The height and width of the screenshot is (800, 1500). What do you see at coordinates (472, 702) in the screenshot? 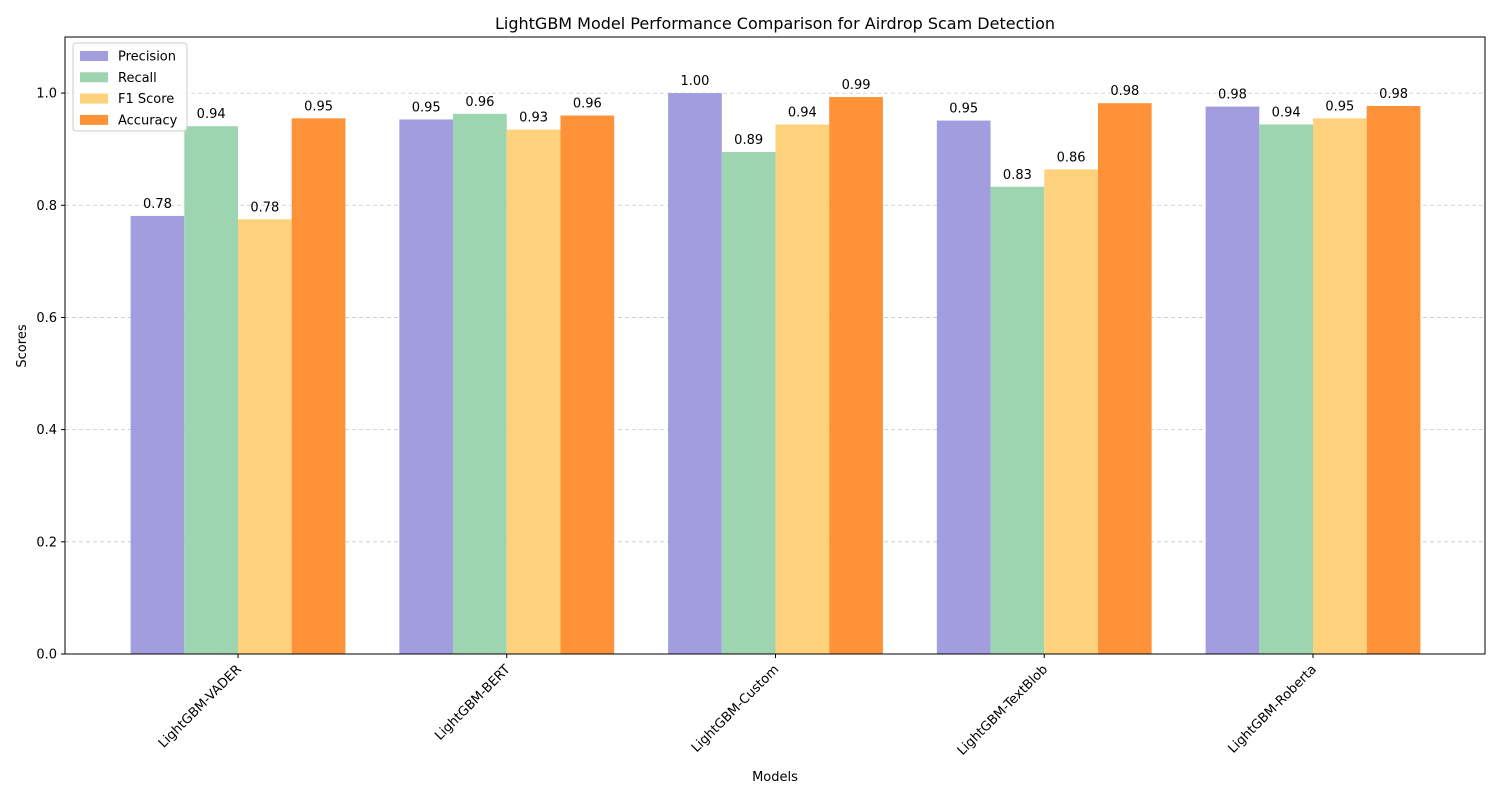
I see `x-tick-label: LightGBM-BERT` at bounding box center [472, 702].